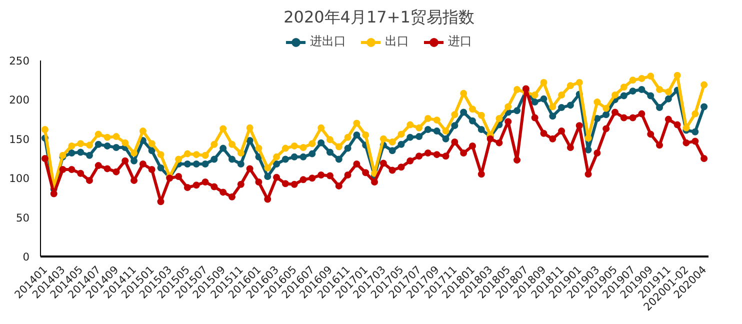  Describe the element at coordinates (23, 217) in the screenshot. I see `y-tick-label: 50` at that location.